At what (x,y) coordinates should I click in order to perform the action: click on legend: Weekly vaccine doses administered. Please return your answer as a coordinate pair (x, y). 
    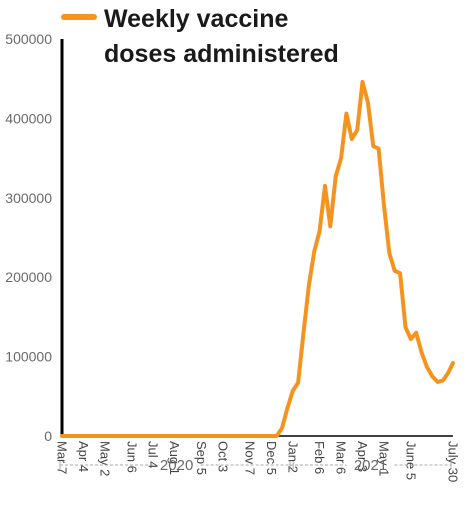
    Looking at the image, I should click on (200, 36).